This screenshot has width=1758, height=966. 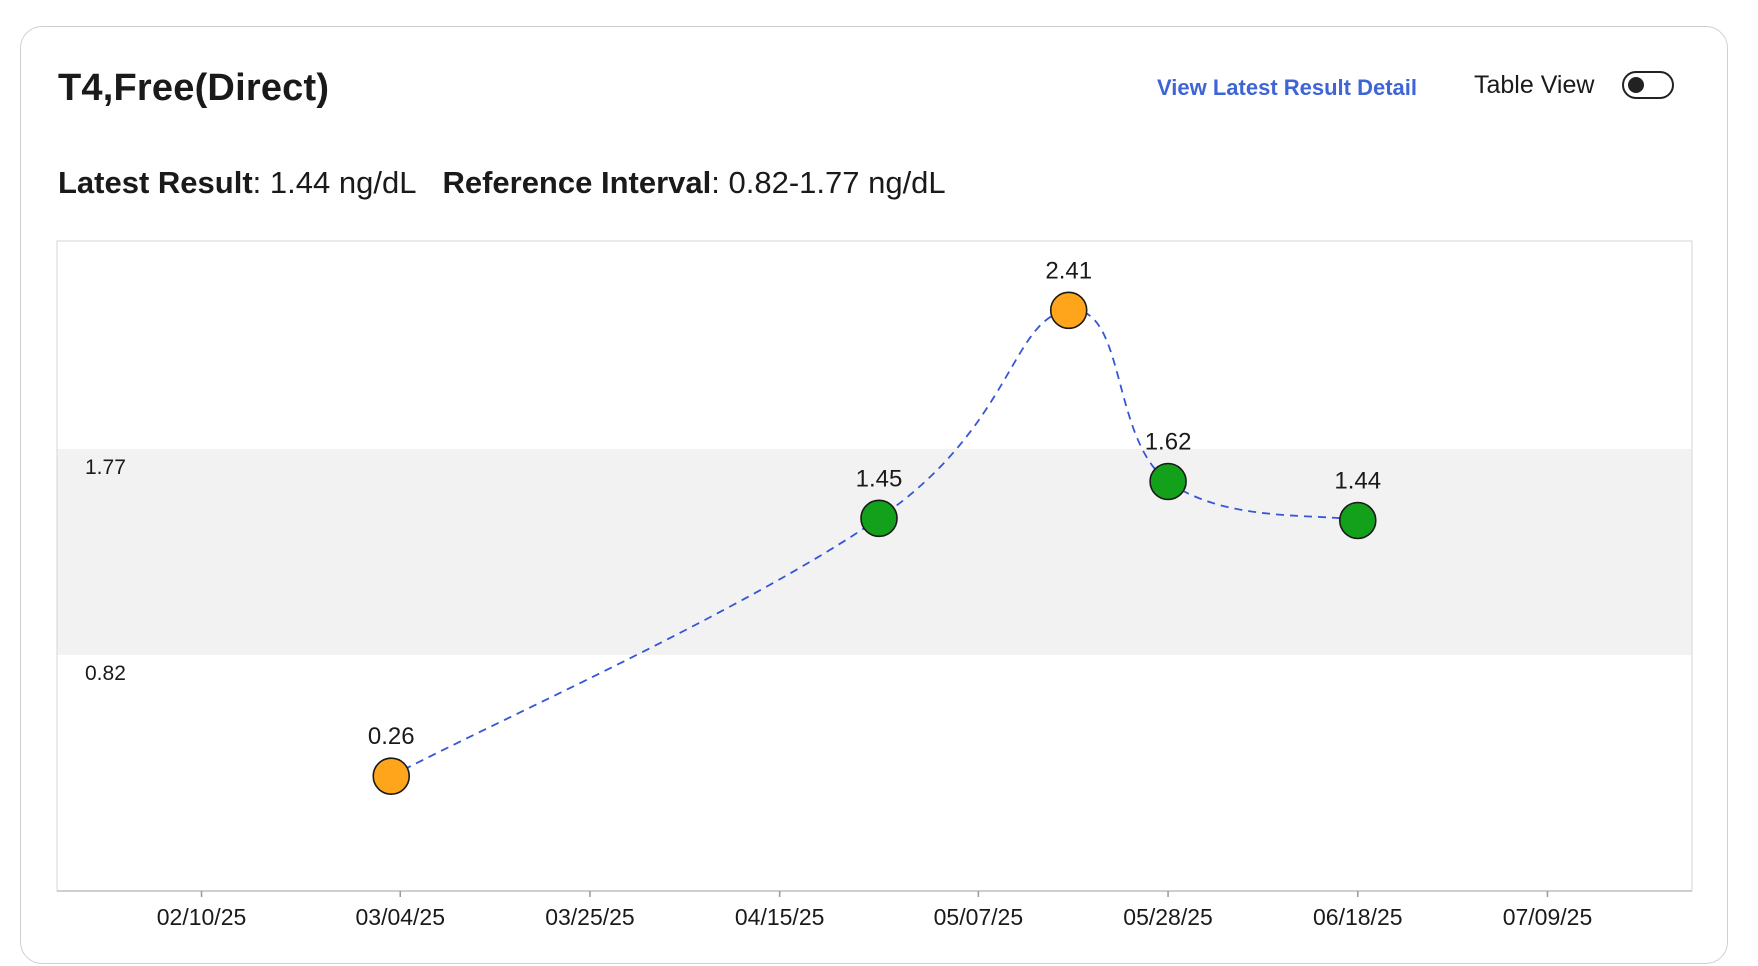 I want to click on view-latest-result-detail-link: View Latest Result Detail, so click(x=1287, y=87).